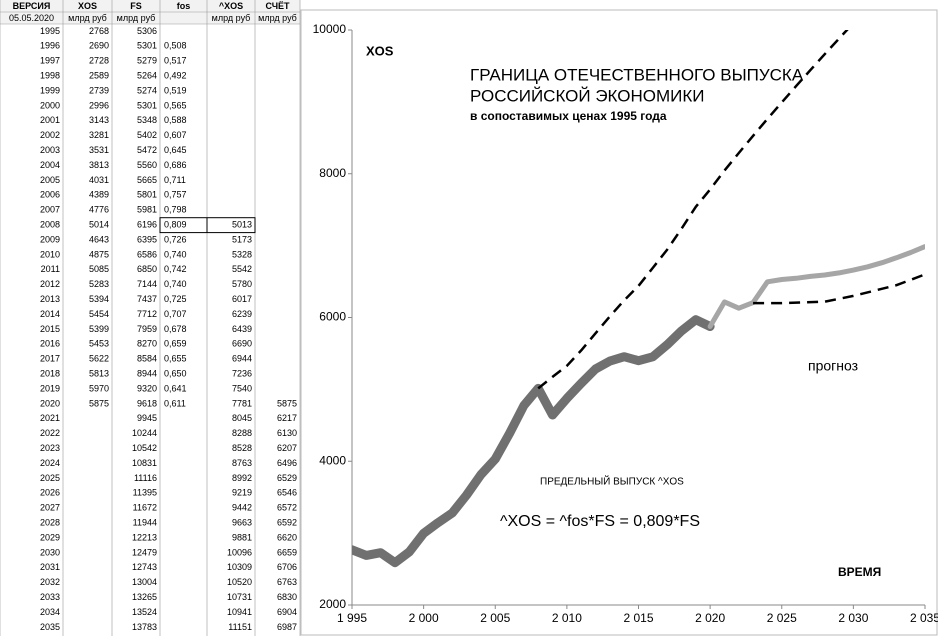 The image size is (938, 636). What do you see at coordinates (816, 286) in the screenshot?
I see `series-line` at bounding box center [816, 286].